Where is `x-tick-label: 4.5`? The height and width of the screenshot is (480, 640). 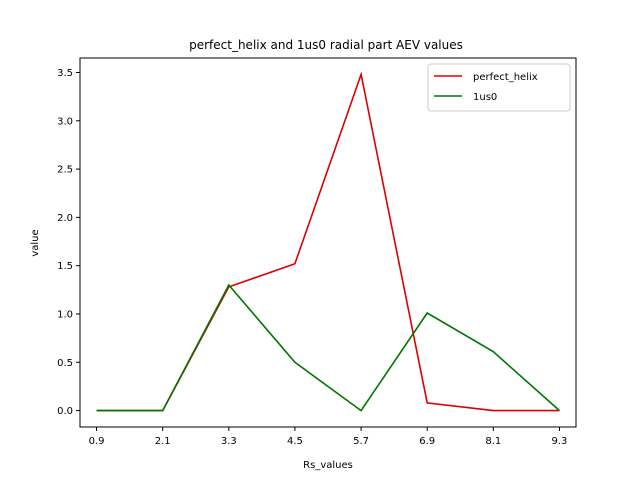
x-tick-label: 4.5 is located at coordinates (295, 441).